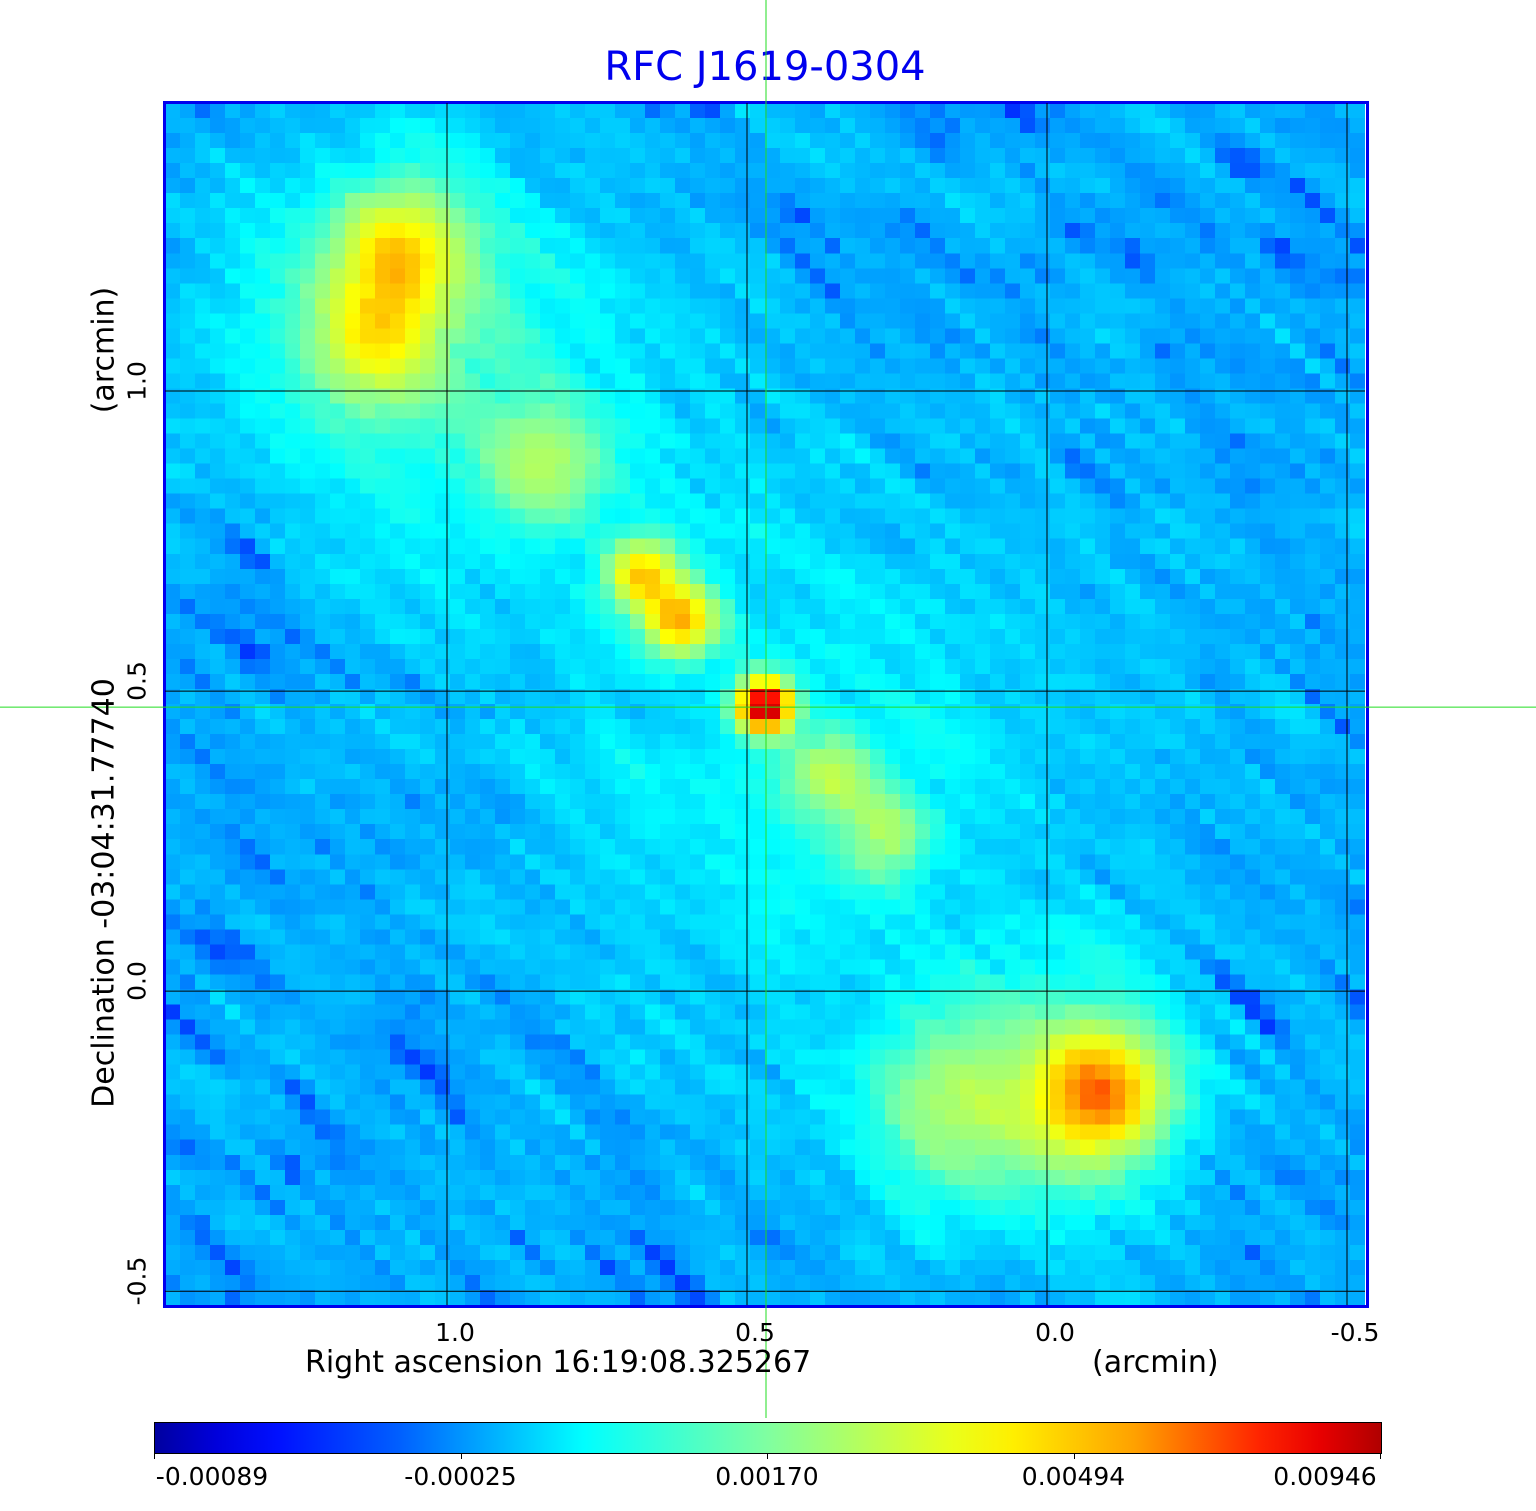  What do you see at coordinates (1355, 1332) in the screenshot?
I see `x-tick-label: -0.5` at bounding box center [1355, 1332].